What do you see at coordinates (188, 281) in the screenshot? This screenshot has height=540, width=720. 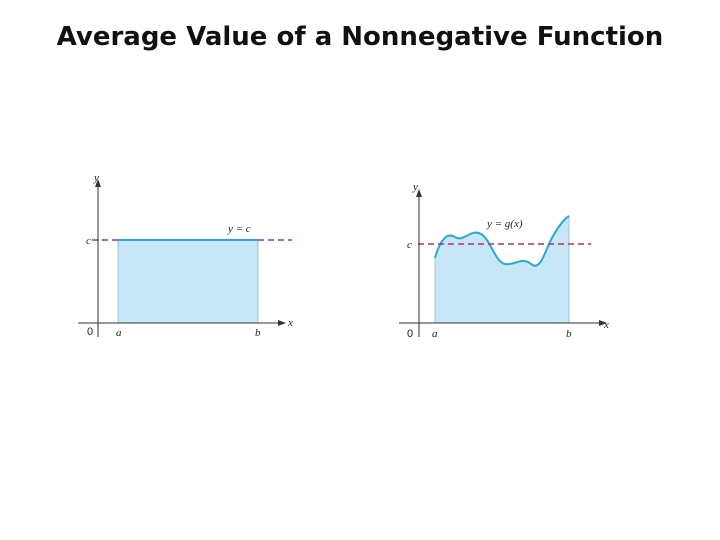 I see `area-under-constant` at bounding box center [188, 281].